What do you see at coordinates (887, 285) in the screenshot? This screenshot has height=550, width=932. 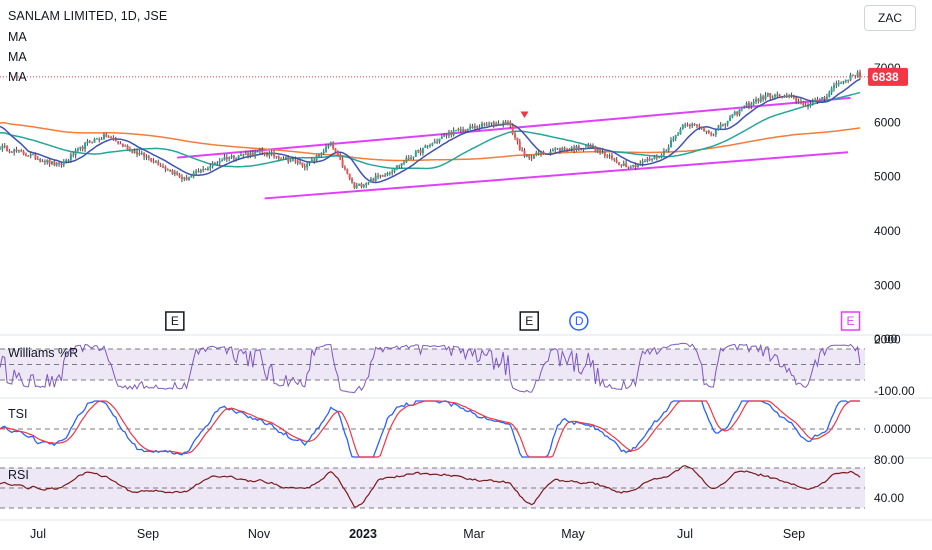 I see `y-tick-label: 3000` at bounding box center [887, 285].